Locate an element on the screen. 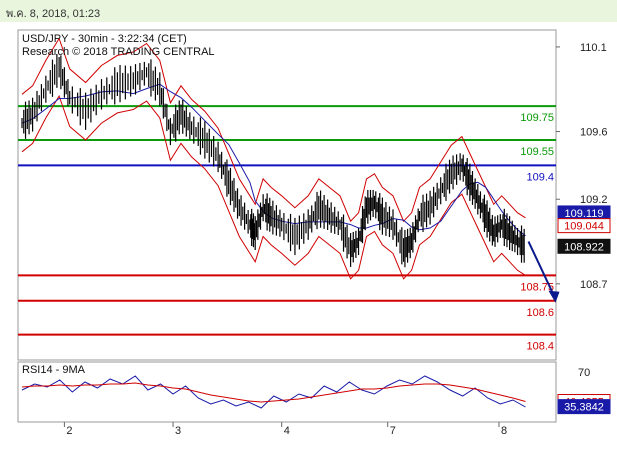 Image resolution: width=617 pixels, height=456 pixels. header-datetime: พ.ค. 8, 2018, 01:23 is located at coordinates (53, 14).